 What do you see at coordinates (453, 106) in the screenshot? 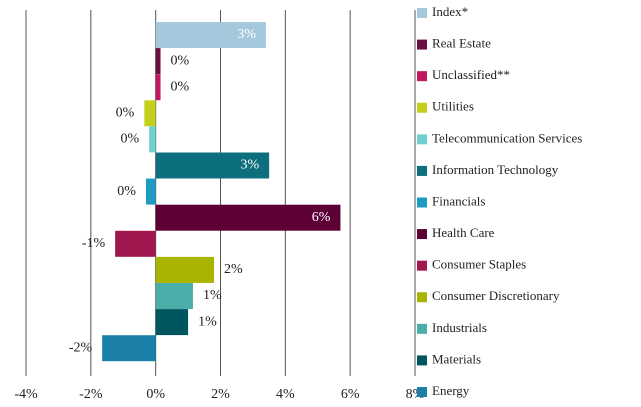
I see `legend-label: Utilities` at bounding box center [453, 106].